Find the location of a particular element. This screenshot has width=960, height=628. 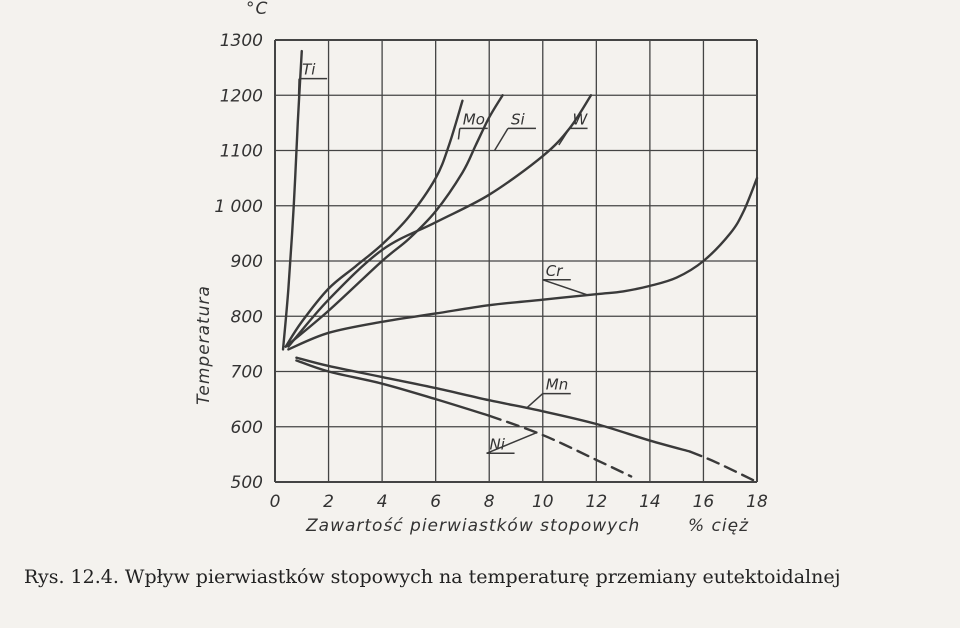

x-tick-label: 4 is located at coordinates (382, 502).